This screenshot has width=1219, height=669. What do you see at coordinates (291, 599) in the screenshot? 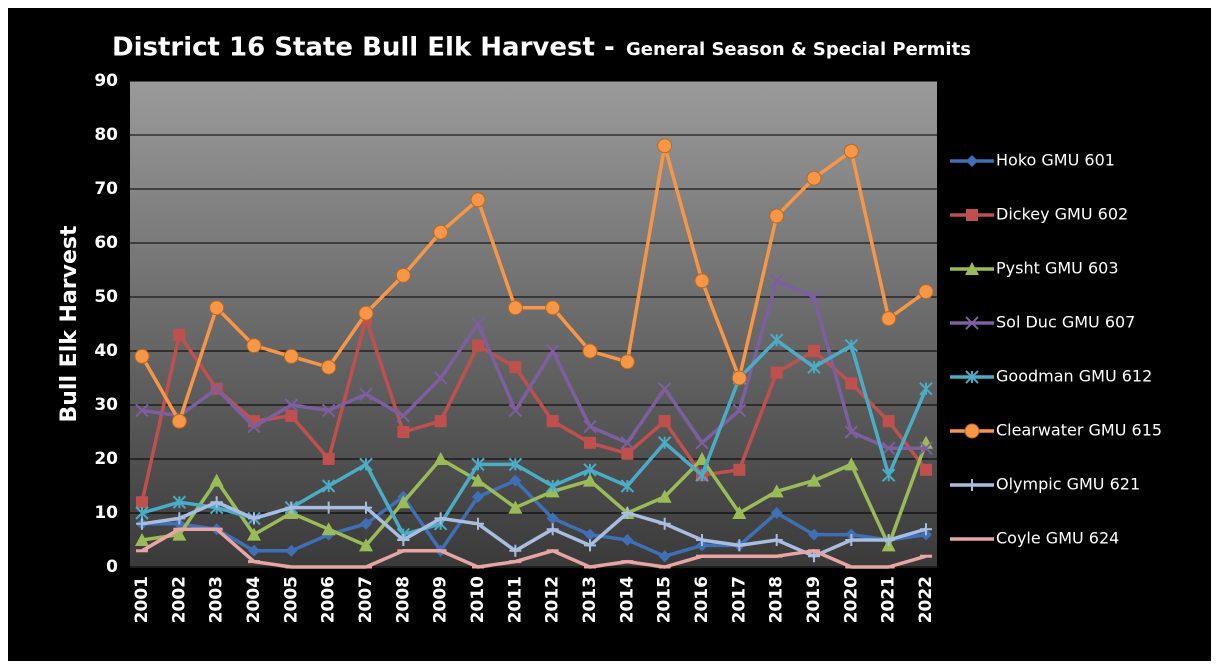
I see `x-tick-label: 2005` at bounding box center [291, 599].